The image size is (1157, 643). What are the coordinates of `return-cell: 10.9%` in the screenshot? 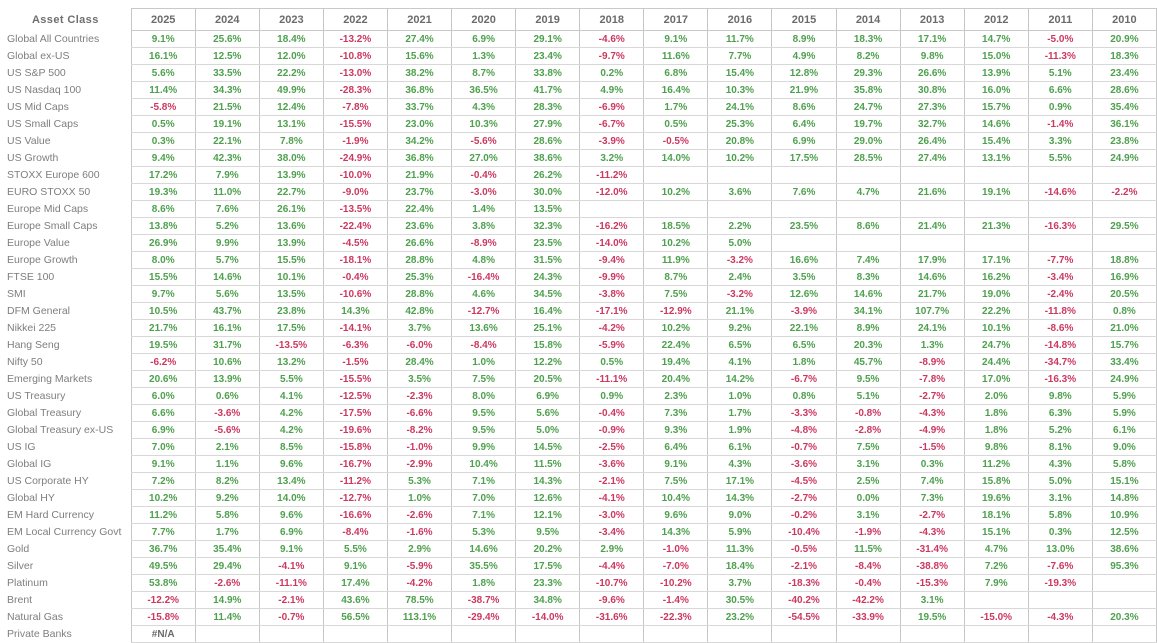 It's located at (1124, 515).